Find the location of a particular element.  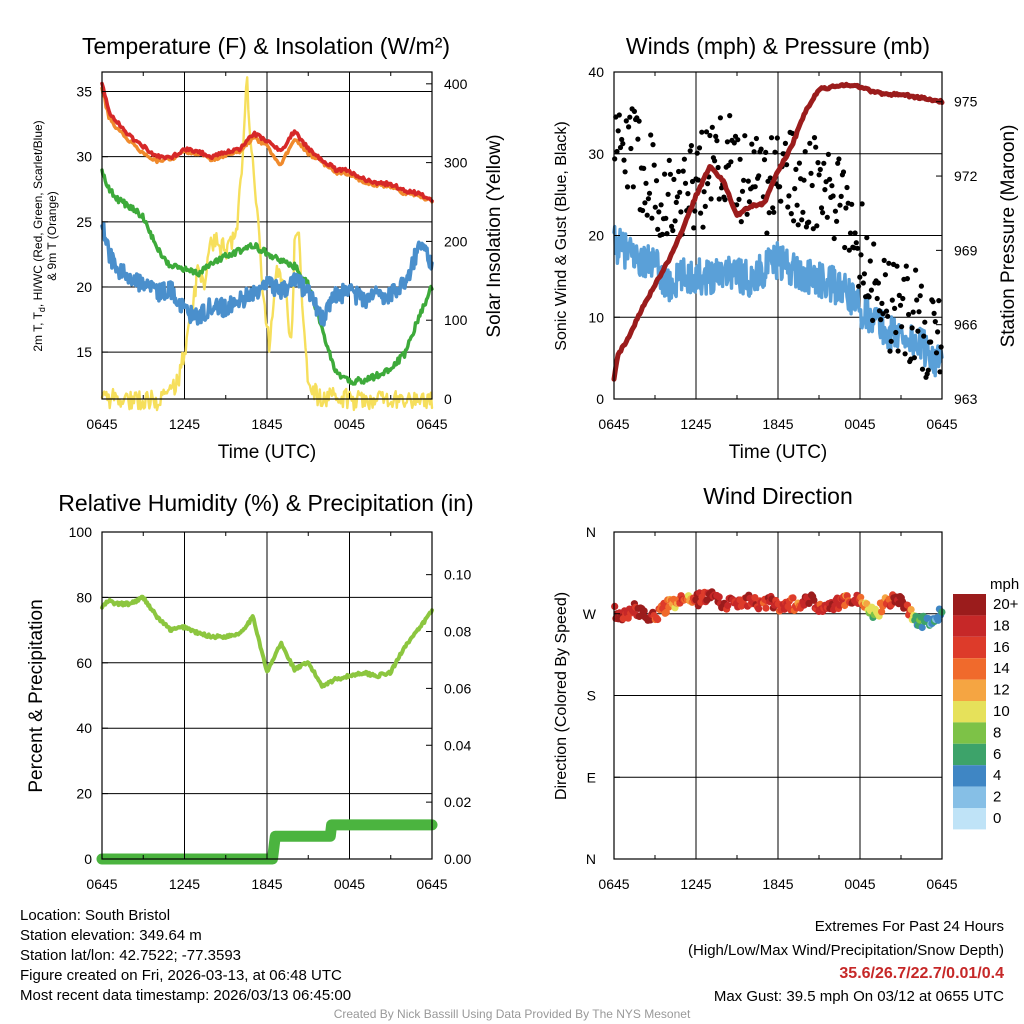

humidity-line is located at coordinates (267, 641).